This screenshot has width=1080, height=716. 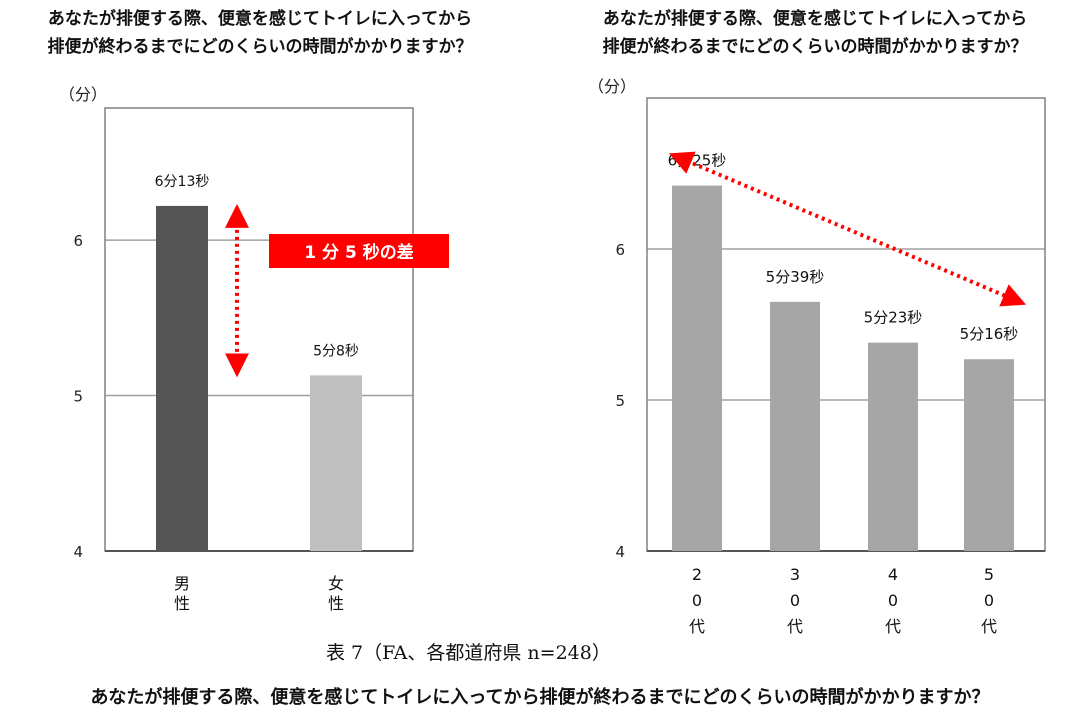 What do you see at coordinates (182, 182) in the screenshot?
I see `data-label: 6分13秒` at bounding box center [182, 182].